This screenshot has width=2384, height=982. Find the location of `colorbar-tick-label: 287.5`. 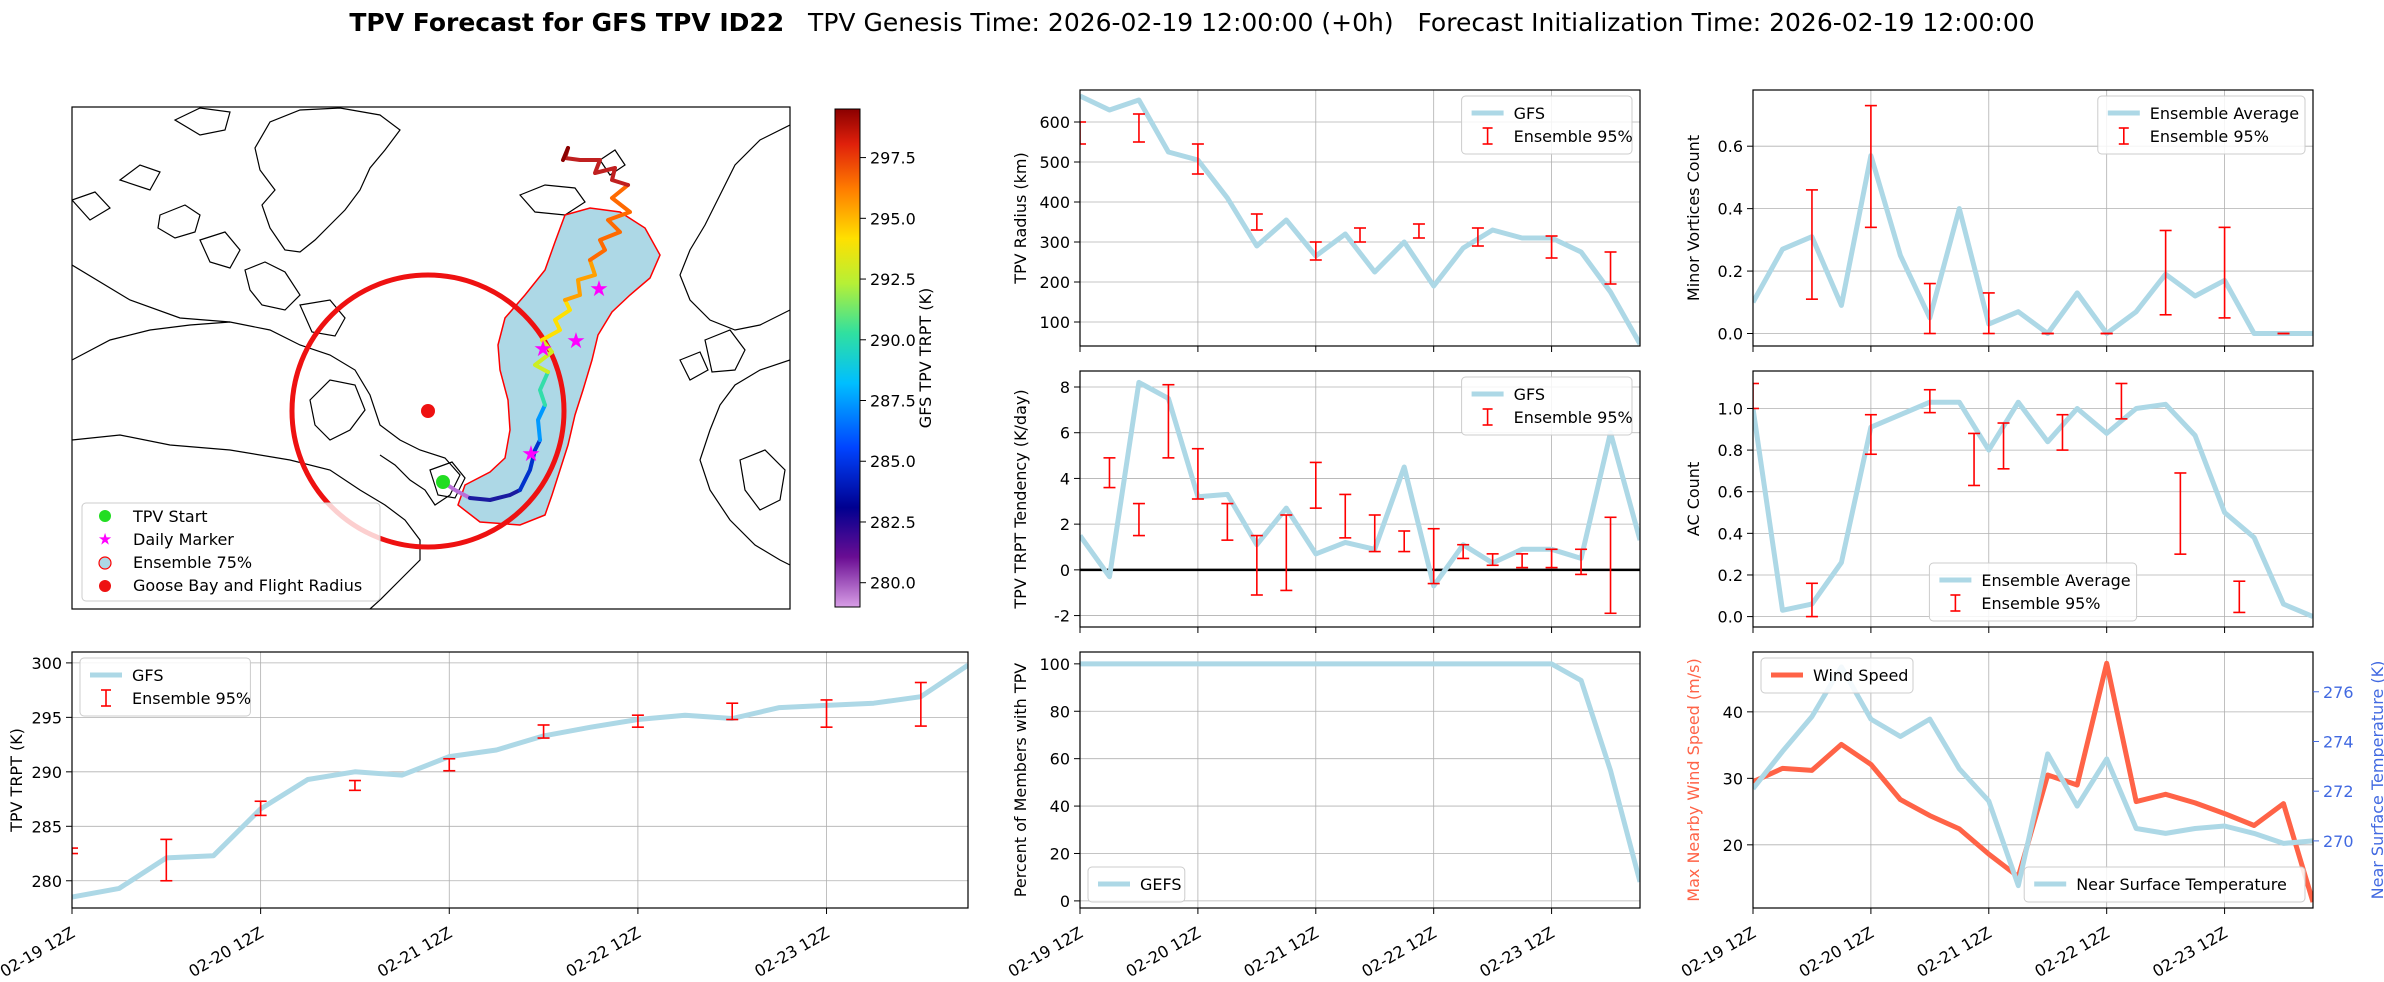

colorbar-tick-label: 287.5 is located at coordinates (893, 401).